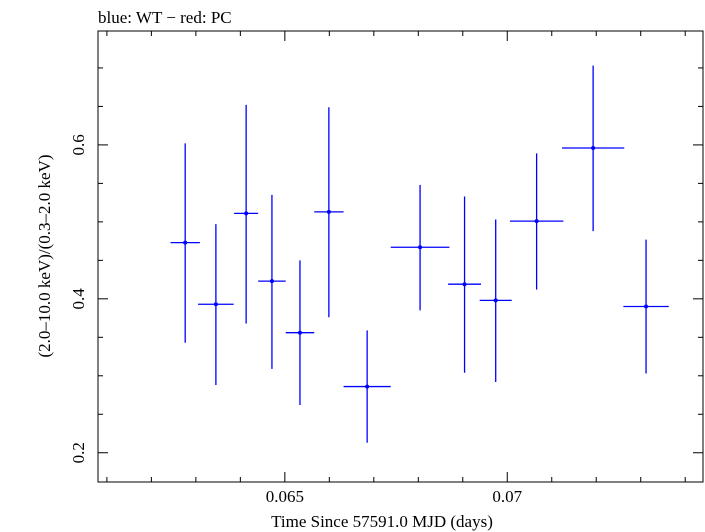  Describe the element at coordinates (285, 496) in the screenshot. I see `x-tick-label: 0.065` at that location.